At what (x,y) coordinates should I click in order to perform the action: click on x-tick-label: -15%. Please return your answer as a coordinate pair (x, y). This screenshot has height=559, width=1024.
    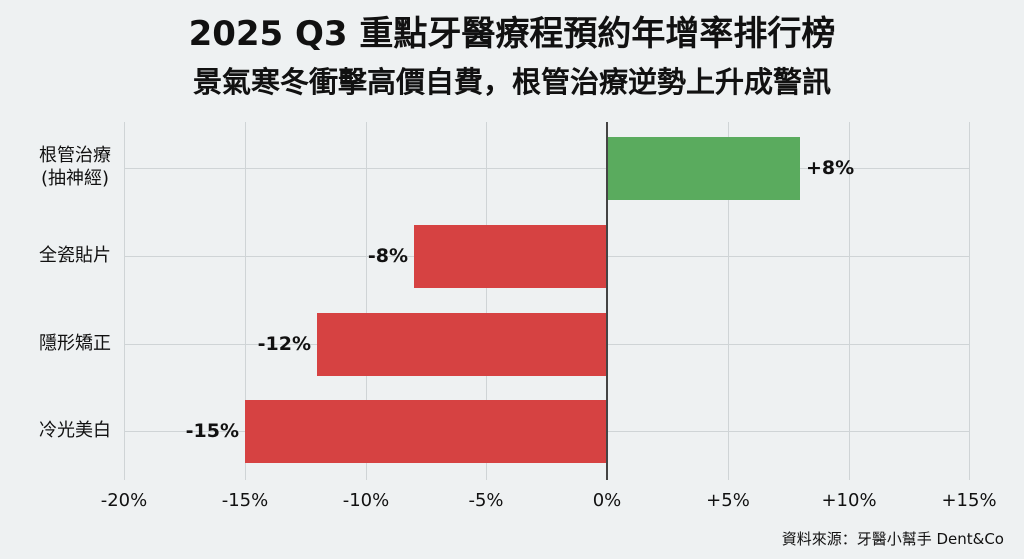
    Looking at the image, I should click on (245, 500).